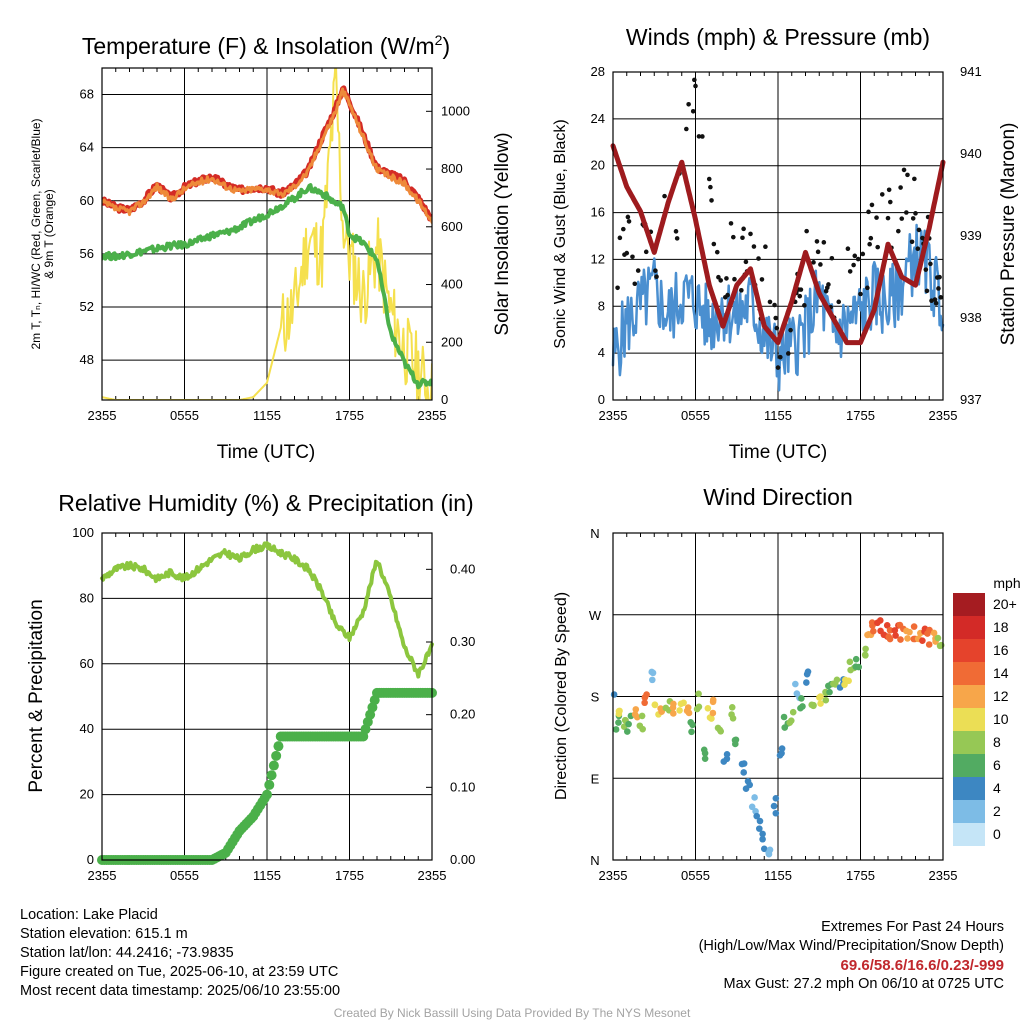 This screenshot has width=1024, height=1024. Describe the element at coordinates (36, 695) in the screenshot. I see `humidity-y-axis-label: Percent & Precipitation` at that location.